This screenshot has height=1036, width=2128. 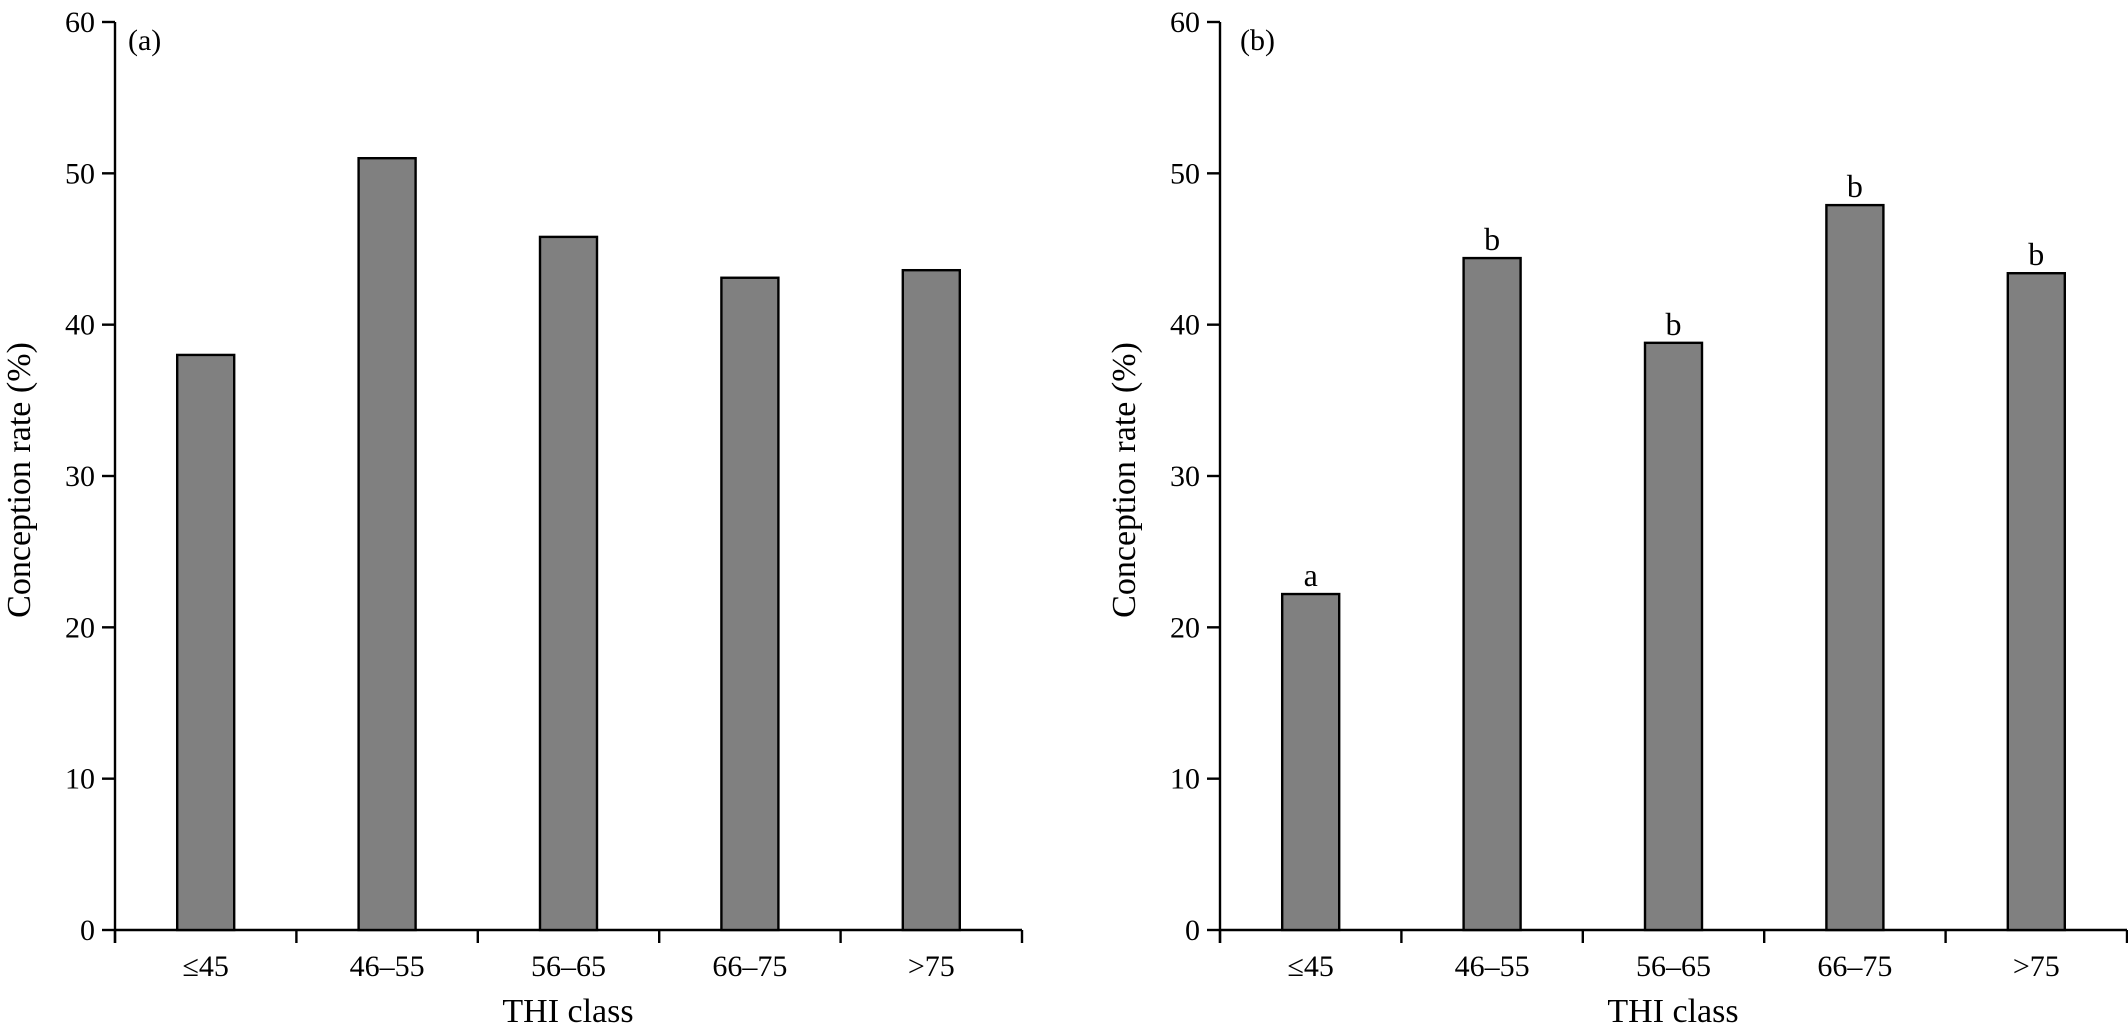 I want to click on panel-b-y-tick-label: 0, so click(x=1192, y=930).